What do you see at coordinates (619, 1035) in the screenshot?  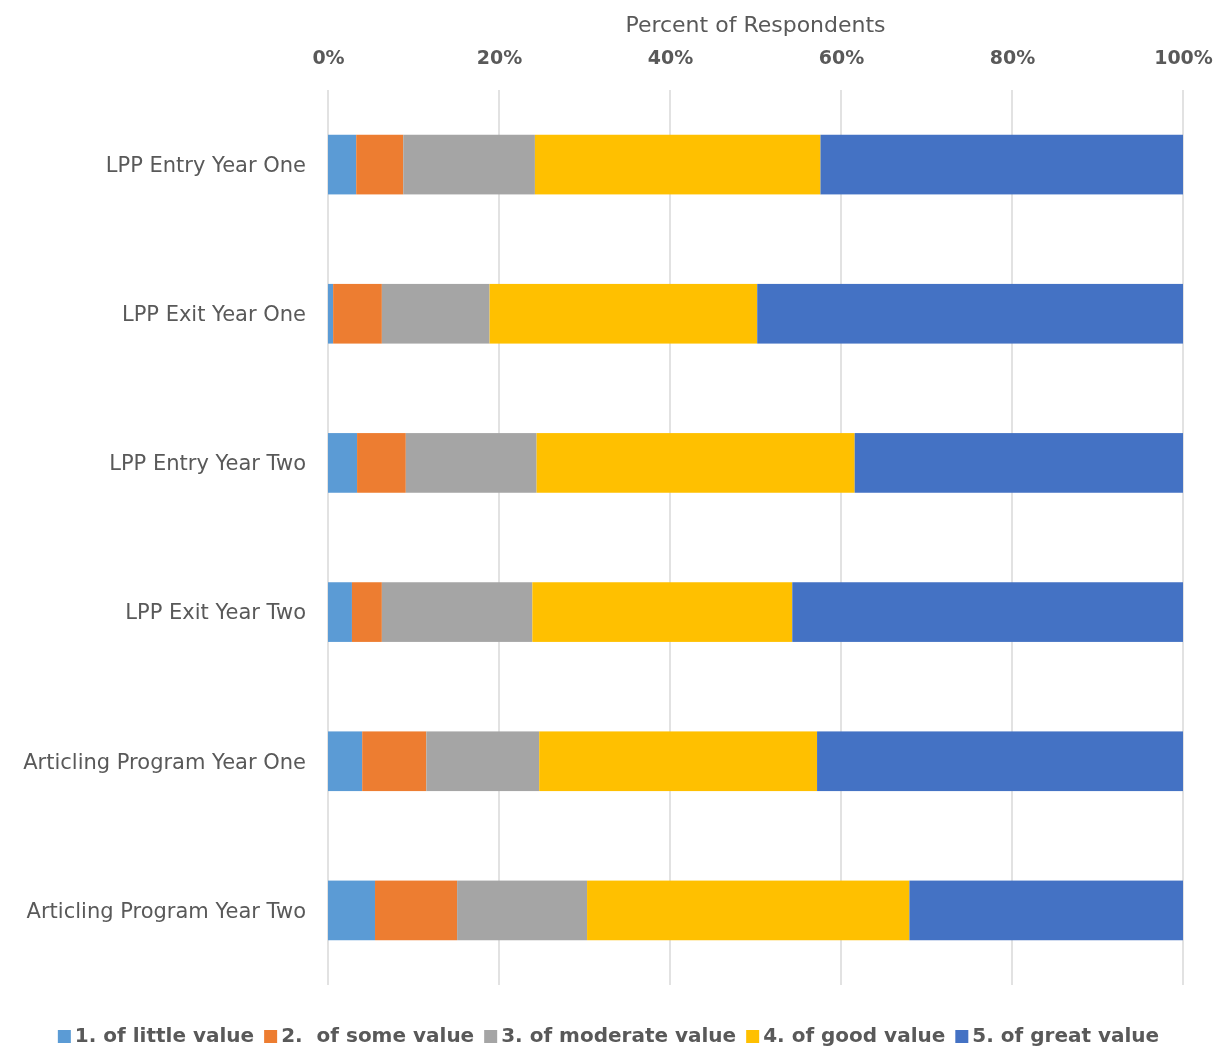 I see `legend-label: 3. of moderate value` at bounding box center [619, 1035].